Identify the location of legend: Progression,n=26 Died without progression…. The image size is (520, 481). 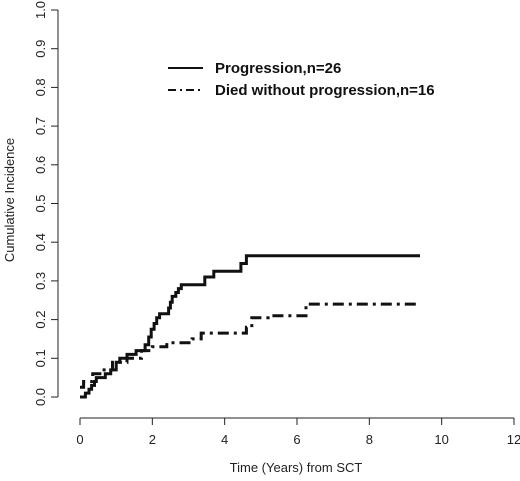
(301, 79).